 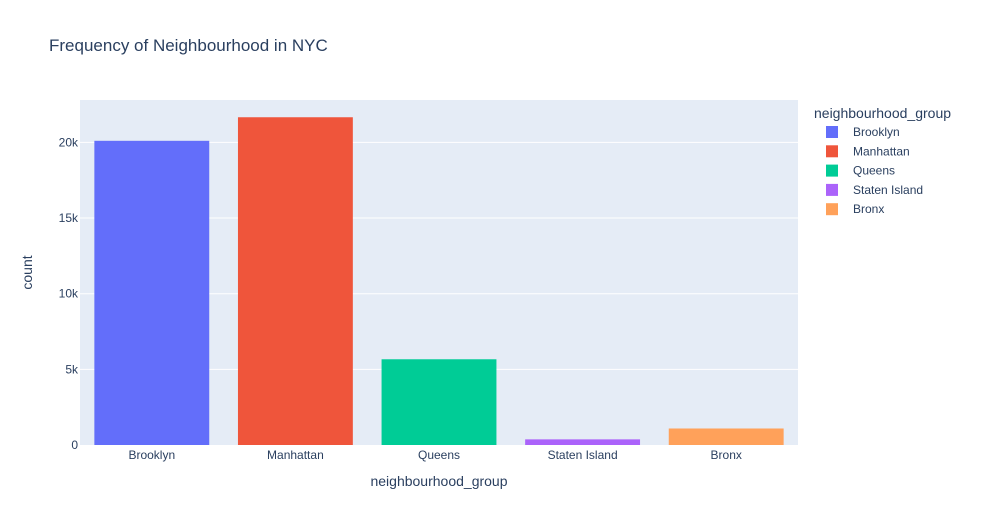 What do you see at coordinates (583, 442) in the screenshot?
I see `bar-staten-island` at bounding box center [583, 442].